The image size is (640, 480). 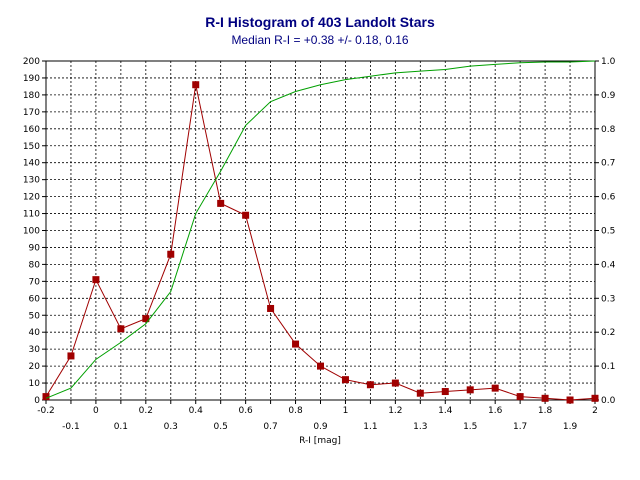 I want to click on x-tick-label: -0.1, so click(x=71, y=427).